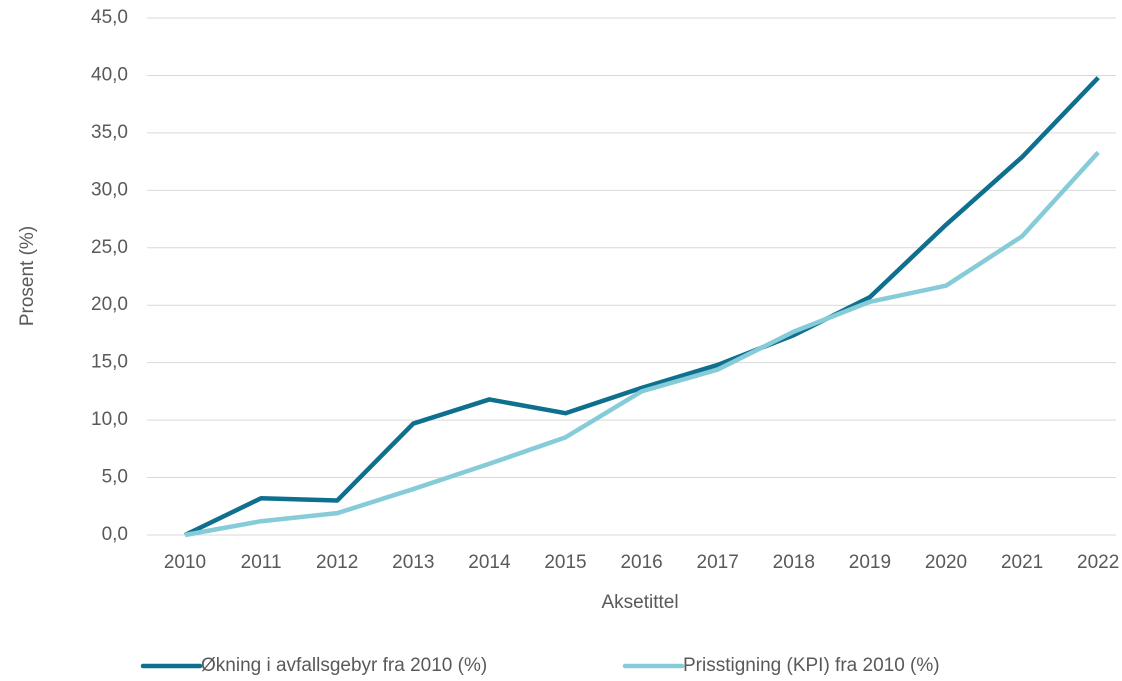 This screenshot has height=681, width=1122. What do you see at coordinates (27, 276) in the screenshot?
I see `y-axis-title: Prosent (%)` at bounding box center [27, 276].